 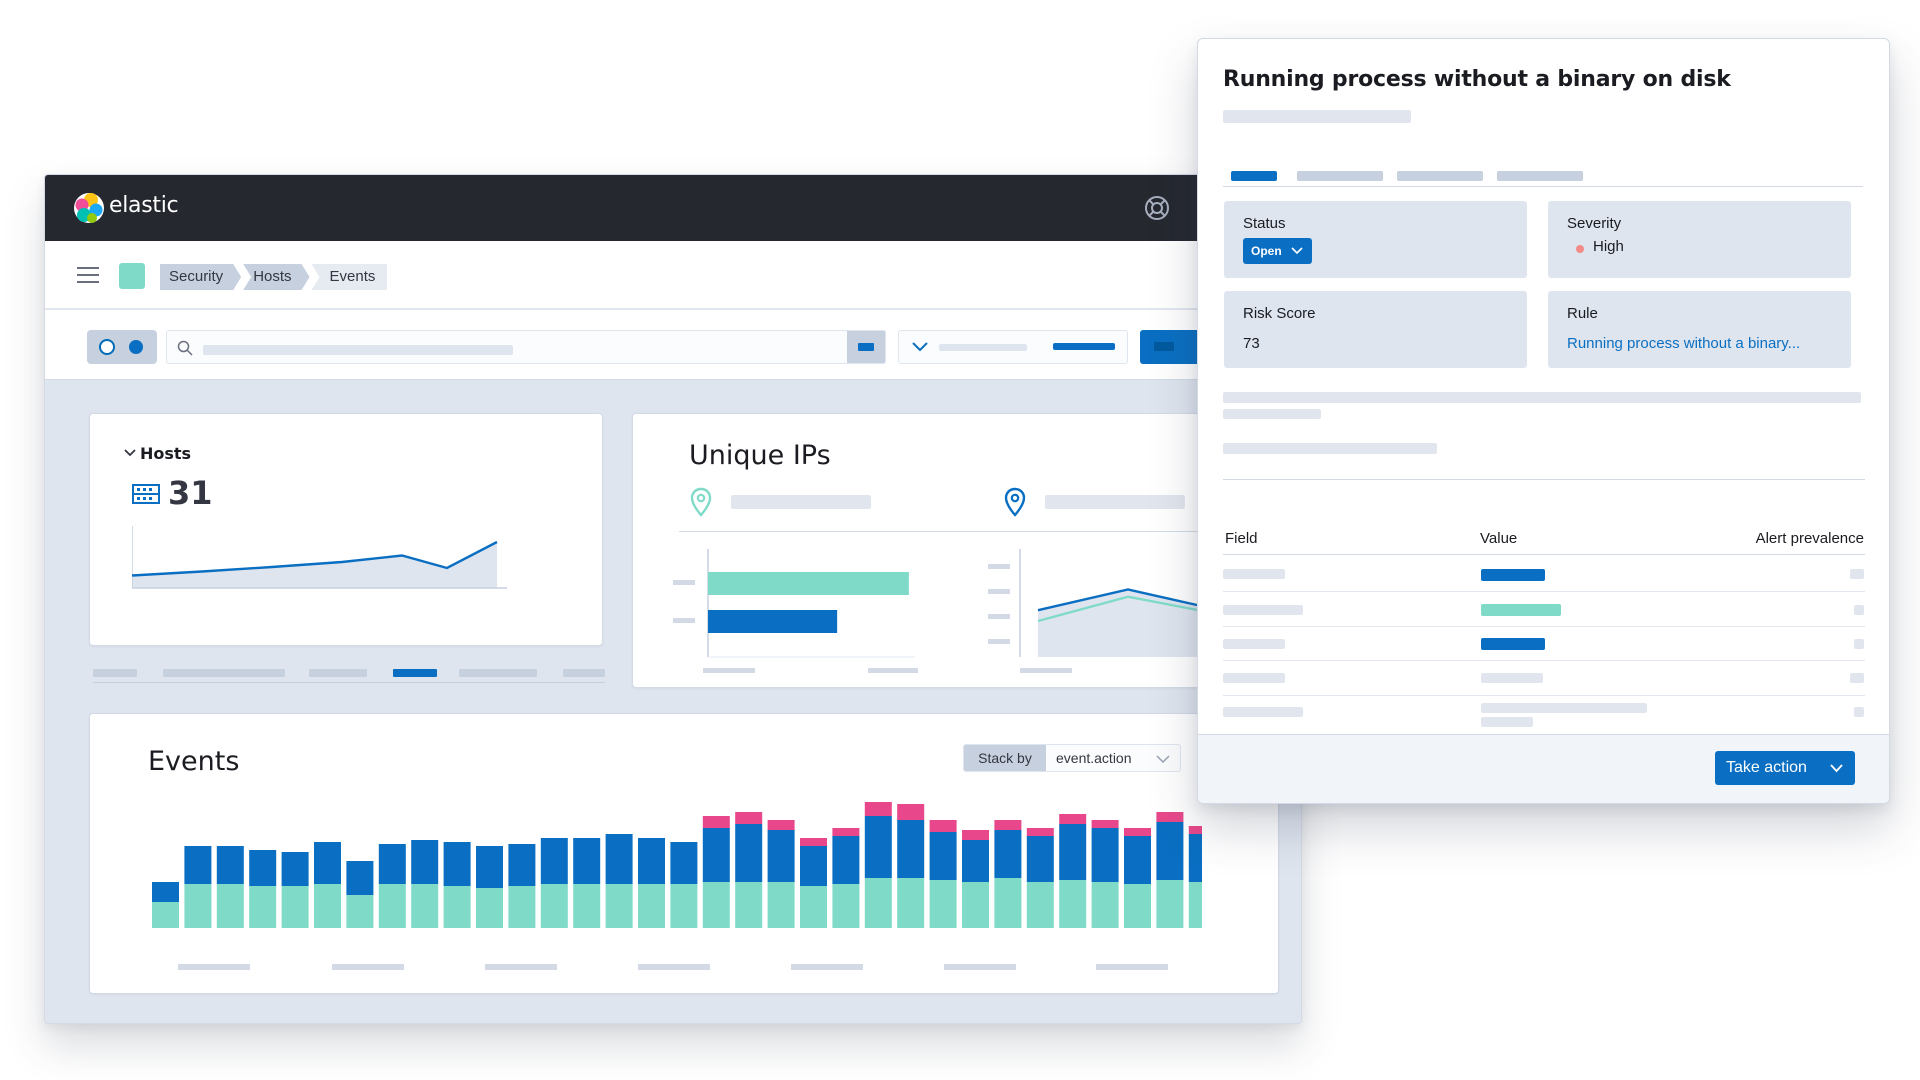 I want to click on date-range-end, so click(x=1084, y=346).